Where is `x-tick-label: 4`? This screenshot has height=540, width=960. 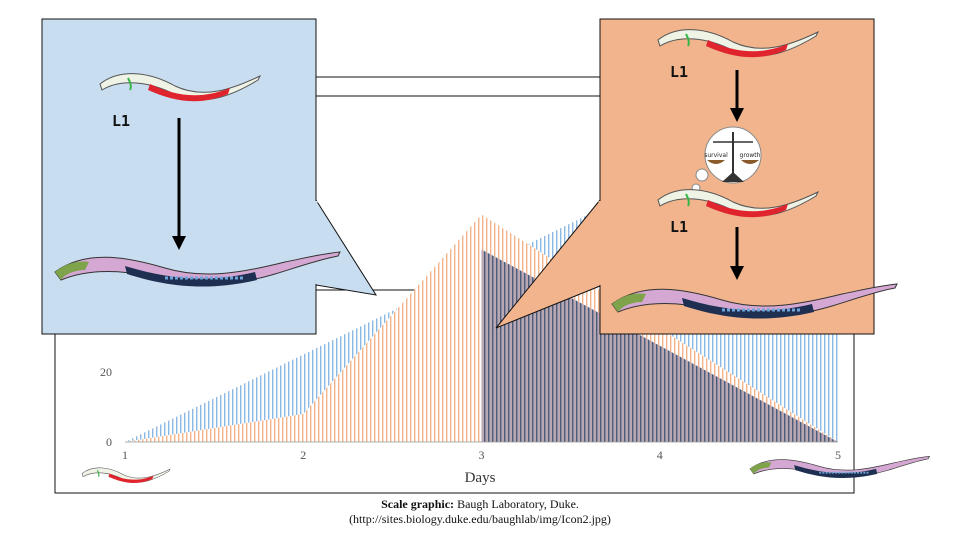 x-tick-label: 4 is located at coordinates (660, 455).